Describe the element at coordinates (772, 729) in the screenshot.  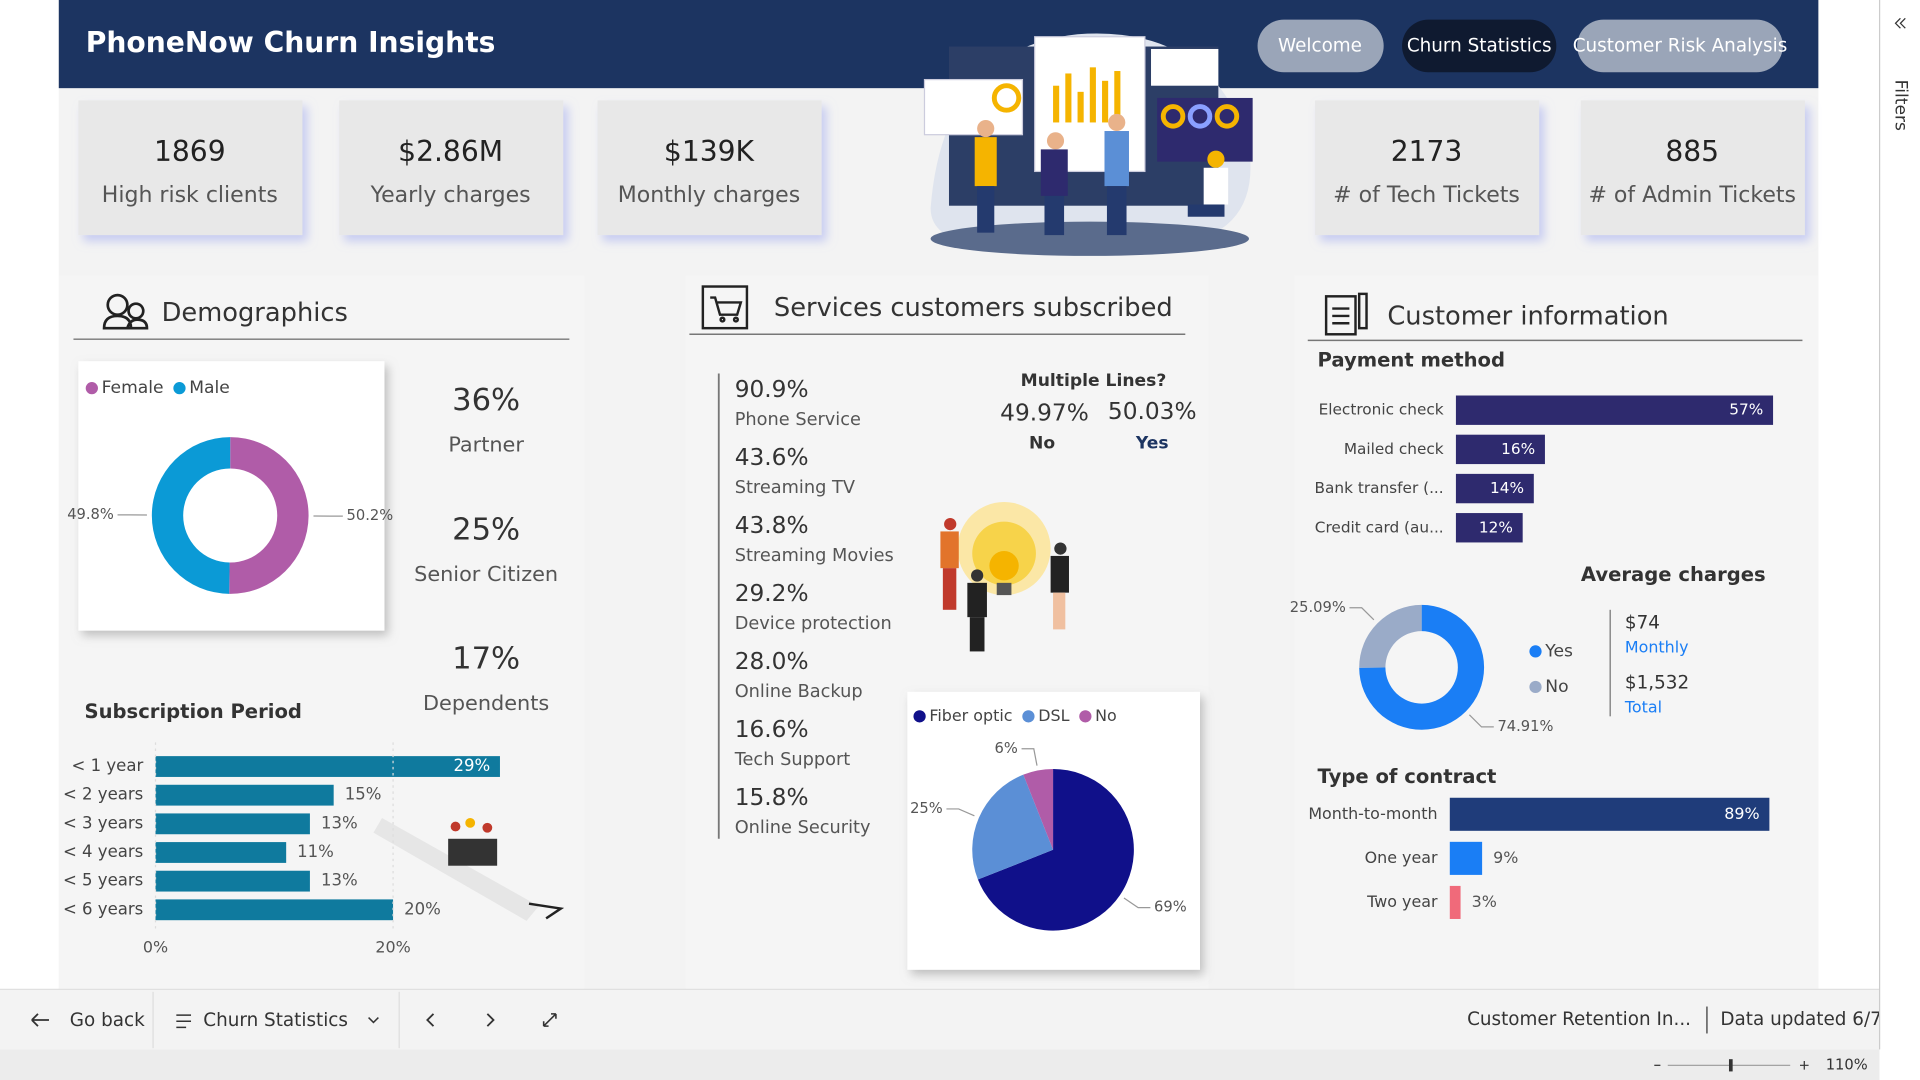
I see `service-value: 16.6%` at that location.